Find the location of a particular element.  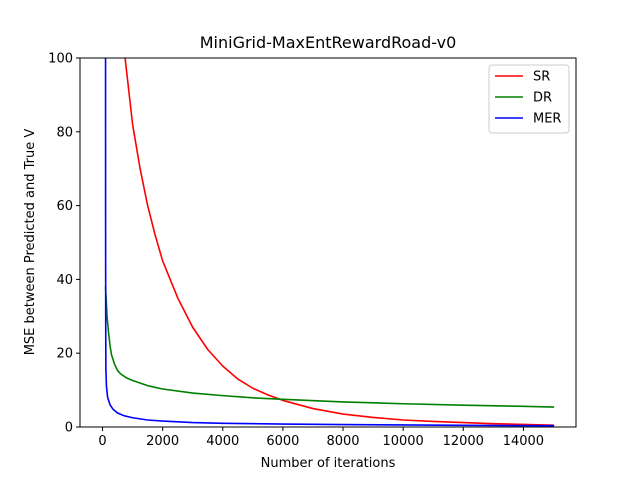

x-tick-label: 6000 is located at coordinates (282, 441).